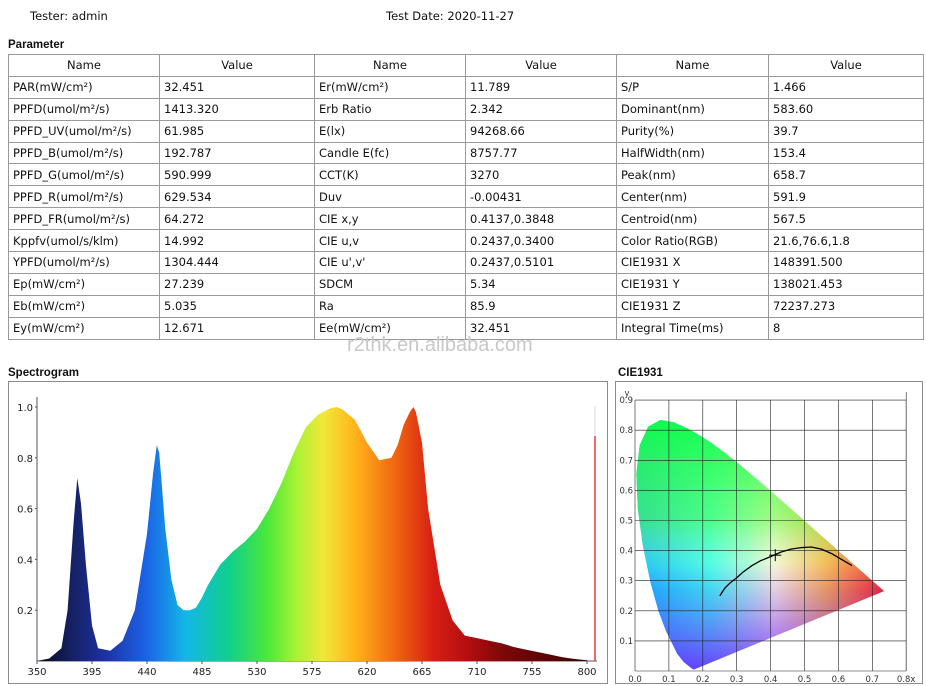 Image resolution: width=926 pixels, height=686 pixels. What do you see at coordinates (311, 672) in the screenshot?
I see `x-tick-label: 575` at bounding box center [311, 672].